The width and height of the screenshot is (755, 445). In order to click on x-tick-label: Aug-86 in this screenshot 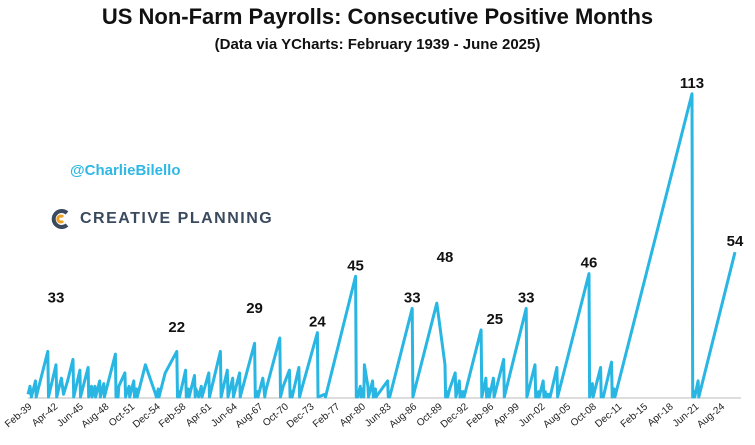, I will do `click(403, 415)`.